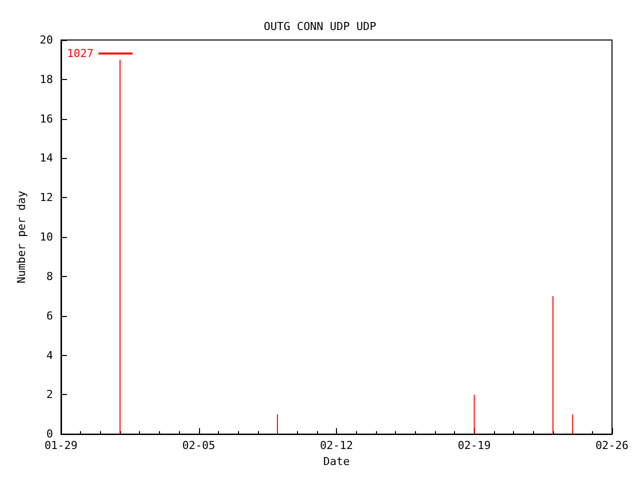 The width and height of the screenshot is (640, 480). I want to click on y-tick-label: 2, so click(49, 395).